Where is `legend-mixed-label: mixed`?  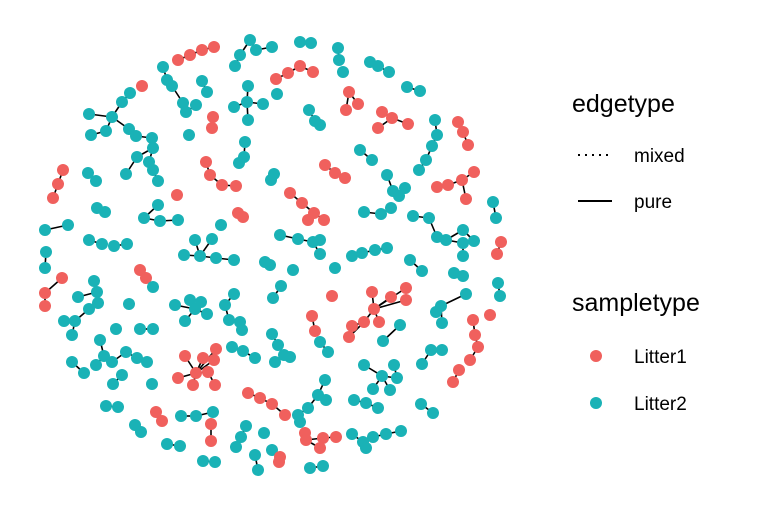 legend-mixed-label: mixed is located at coordinates (659, 156).